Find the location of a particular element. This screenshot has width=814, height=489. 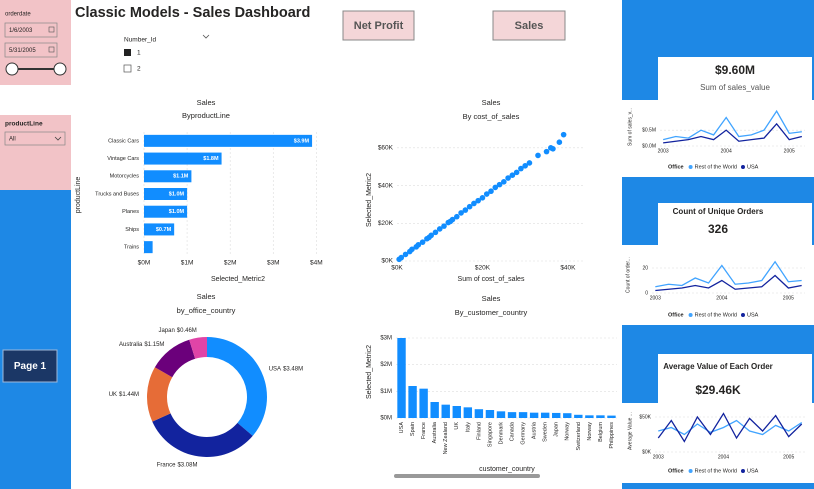

y-tick-label: 20 is located at coordinates (645, 268).